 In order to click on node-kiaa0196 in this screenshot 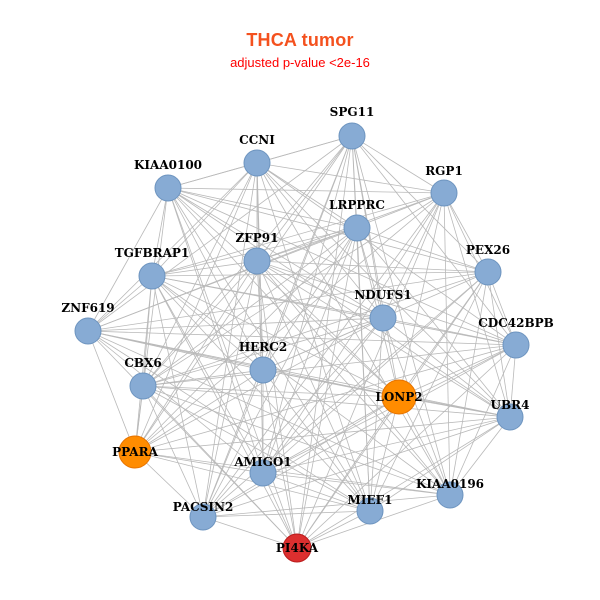, I will do `click(450, 495)`.